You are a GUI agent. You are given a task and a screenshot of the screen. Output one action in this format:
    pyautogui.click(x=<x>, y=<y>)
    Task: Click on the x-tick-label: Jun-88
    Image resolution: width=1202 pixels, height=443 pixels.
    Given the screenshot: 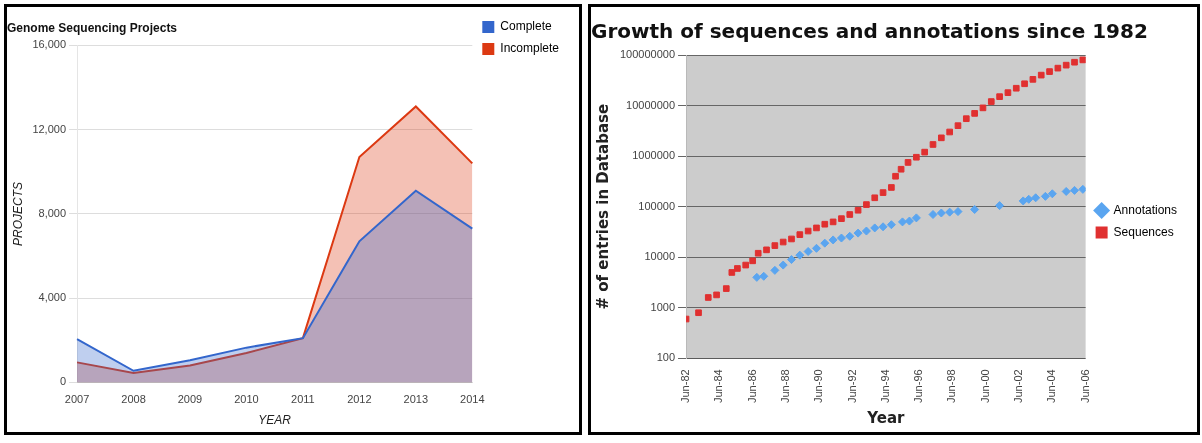 What is the action you would take?
    pyautogui.click(x=784, y=386)
    